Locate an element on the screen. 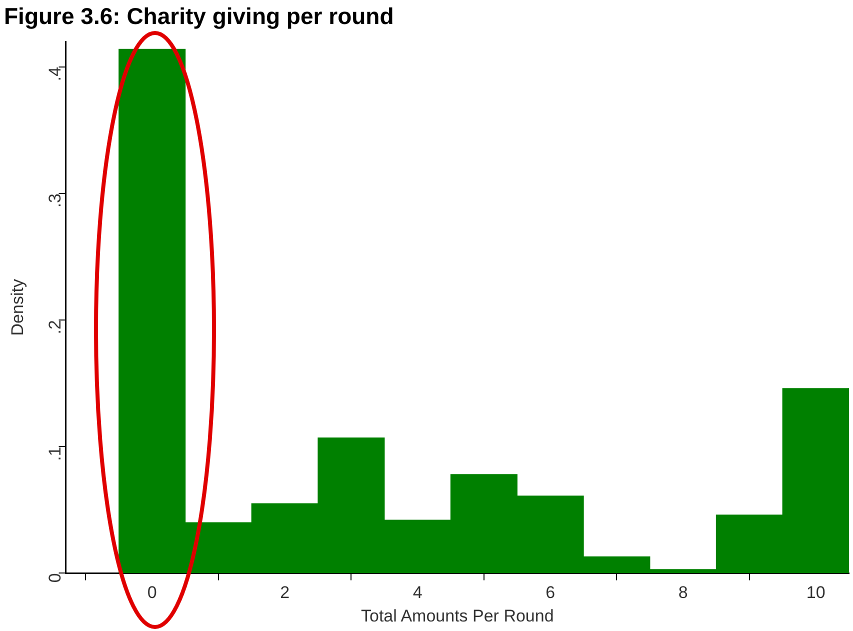 The image size is (853, 631). x-axis-title: Total Amounts Per Round is located at coordinates (457, 616).